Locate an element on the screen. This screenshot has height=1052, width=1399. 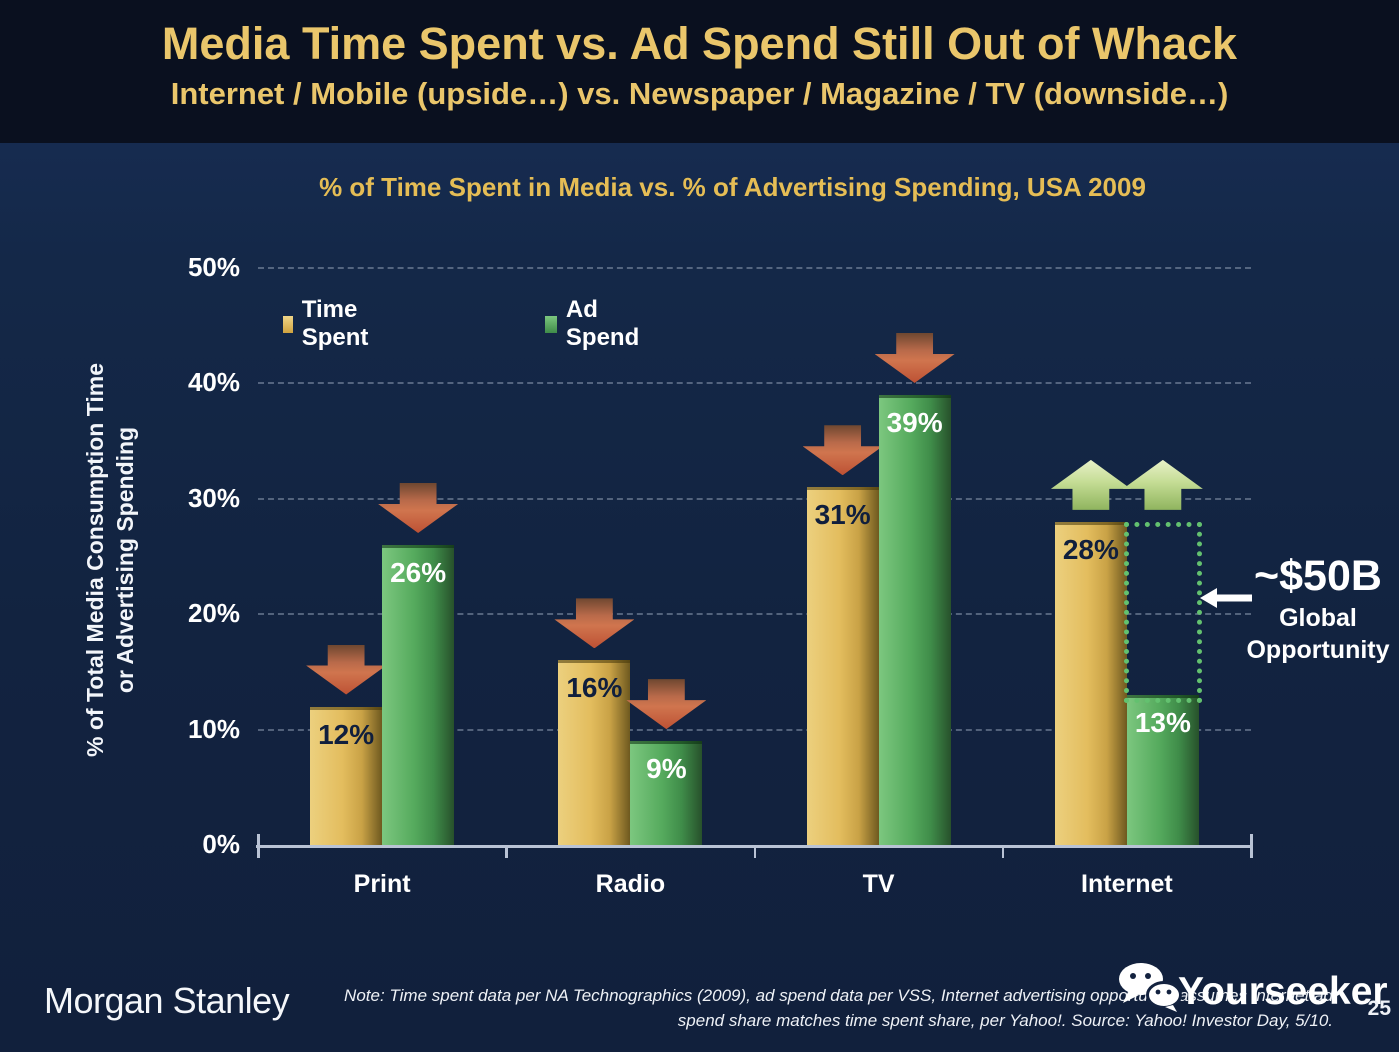
morgan-stanley-logo: Morgan Stanley is located at coordinates (167, 1000).